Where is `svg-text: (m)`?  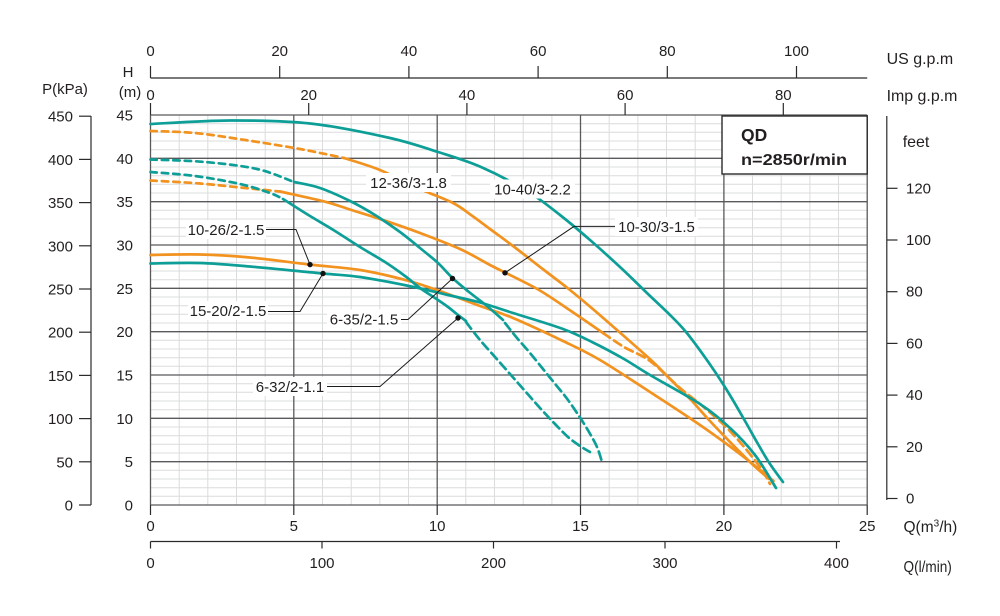 svg-text: (m) is located at coordinates (130, 92).